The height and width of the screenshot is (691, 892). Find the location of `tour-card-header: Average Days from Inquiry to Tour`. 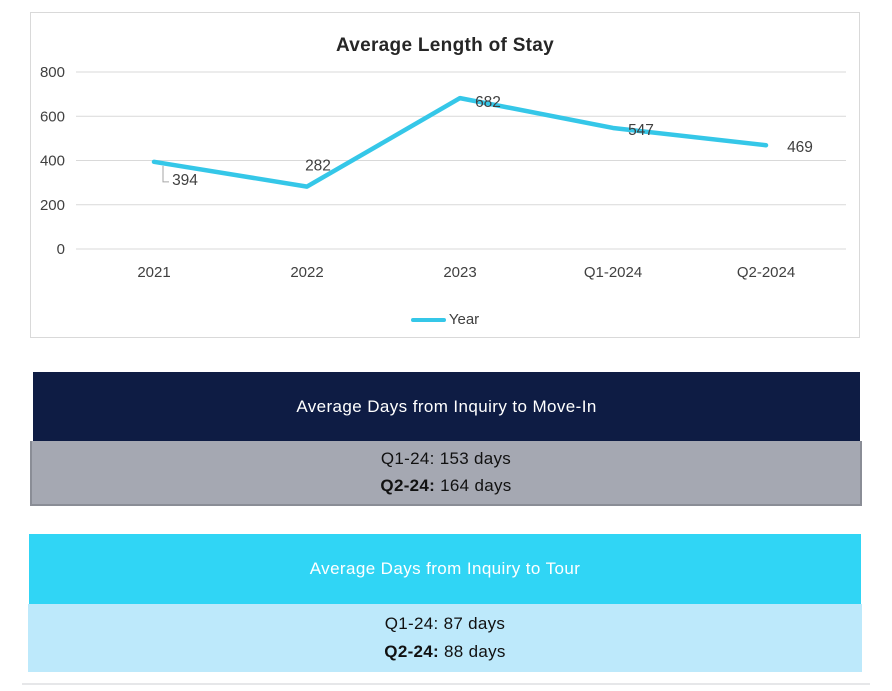

tour-card-header: Average Days from Inquiry to Tour is located at coordinates (445, 569).